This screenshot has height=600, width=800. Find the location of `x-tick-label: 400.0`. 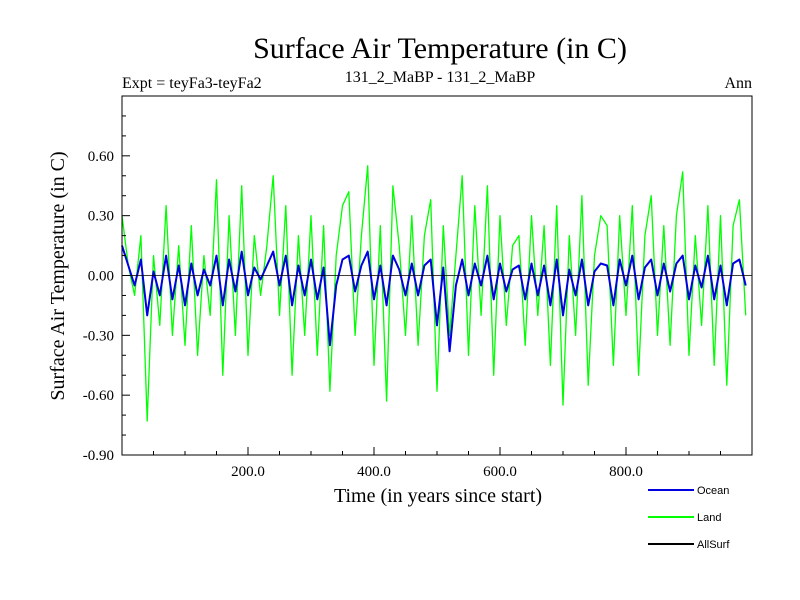

x-tick-label: 400.0 is located at coordinates (374, 472).